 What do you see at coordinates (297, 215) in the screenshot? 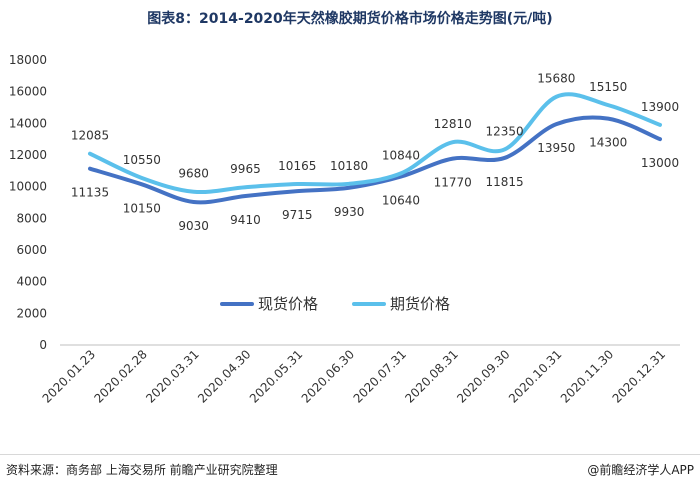
I see `spot-data-label: 9715` at bounding box center [297, 215].